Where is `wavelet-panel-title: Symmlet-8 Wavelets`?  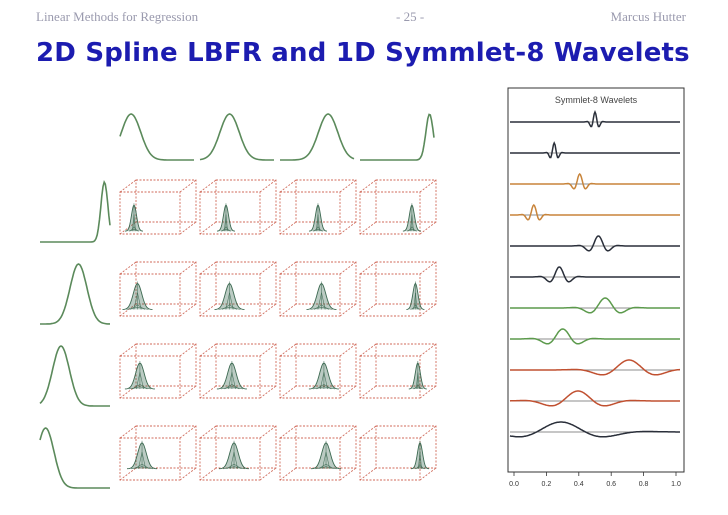
wavelet-panel-title: Symmlet-8 Wavelets is located at coordinates (596, 100).